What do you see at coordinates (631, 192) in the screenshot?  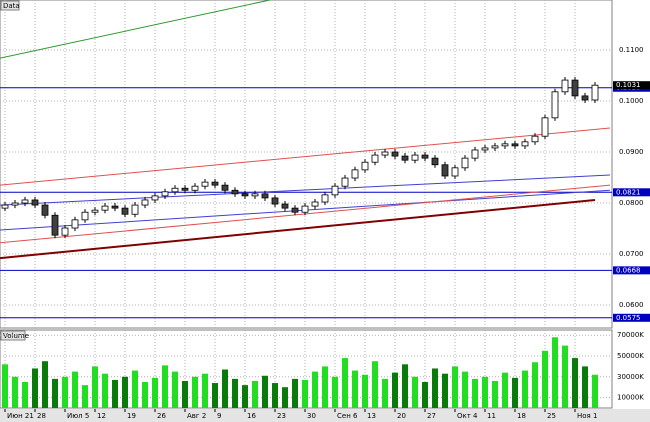 I see `level-tag` at bounding box center [631, 192].